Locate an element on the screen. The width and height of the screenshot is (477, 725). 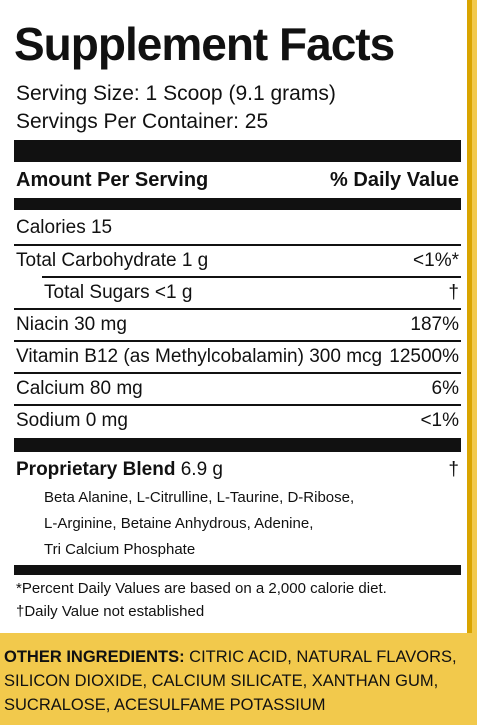
nutrient-name: Calcium 80 mg is located at coordinates (79, 388).